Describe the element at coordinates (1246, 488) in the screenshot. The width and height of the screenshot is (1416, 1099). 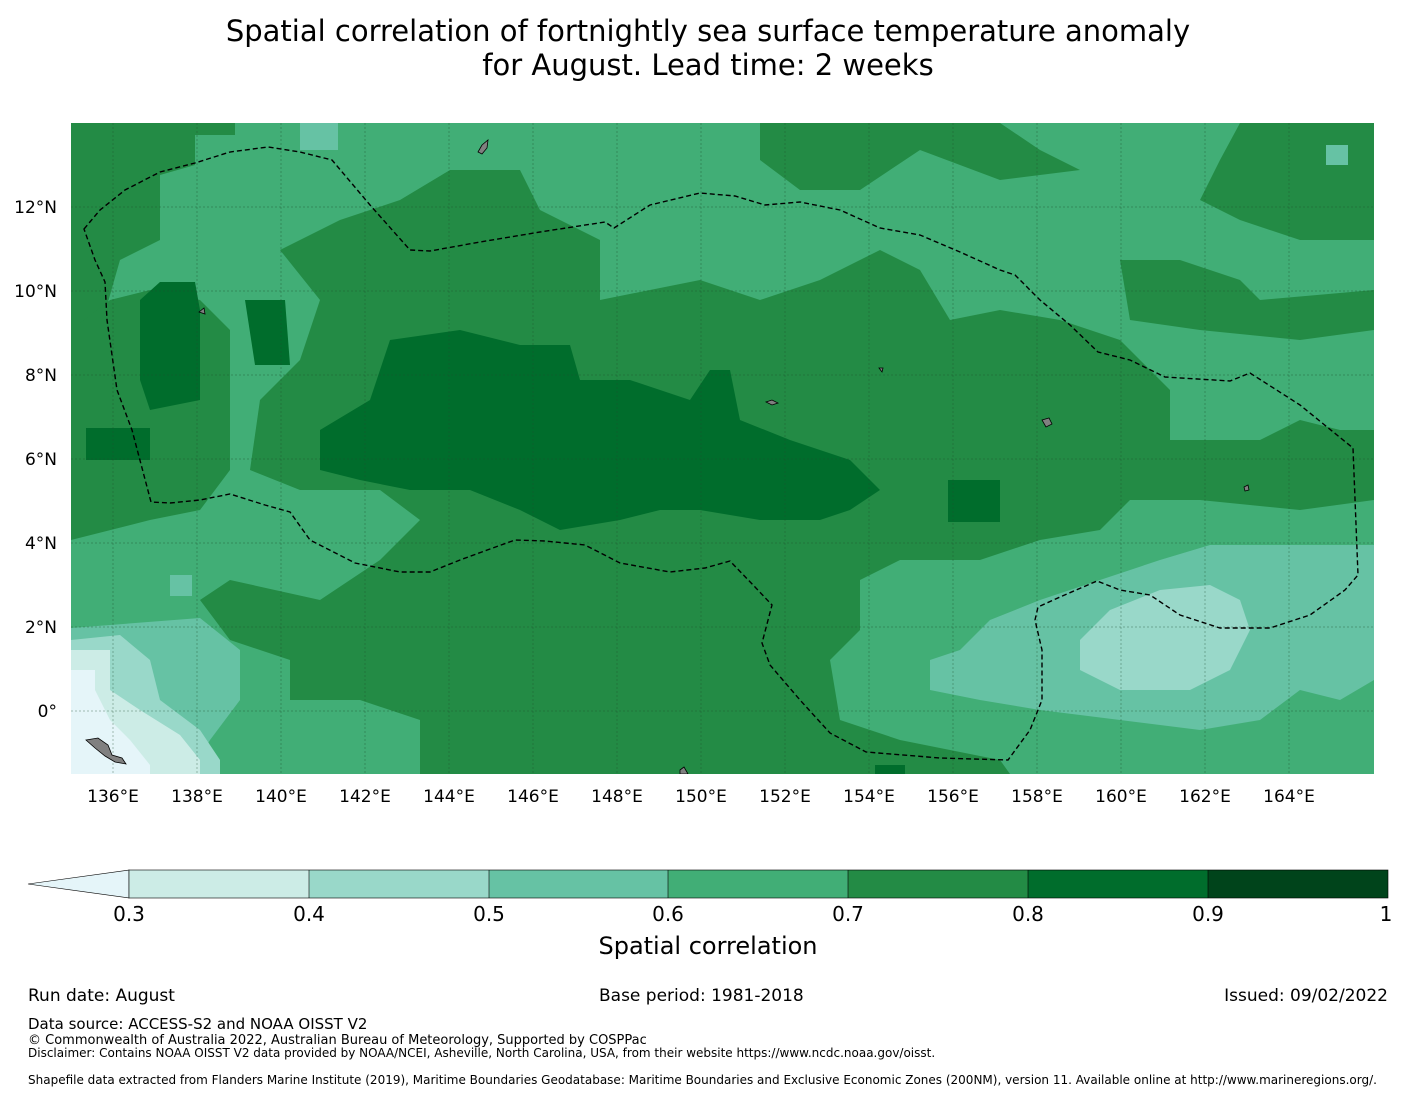
I see `island-kosrae` at that location.